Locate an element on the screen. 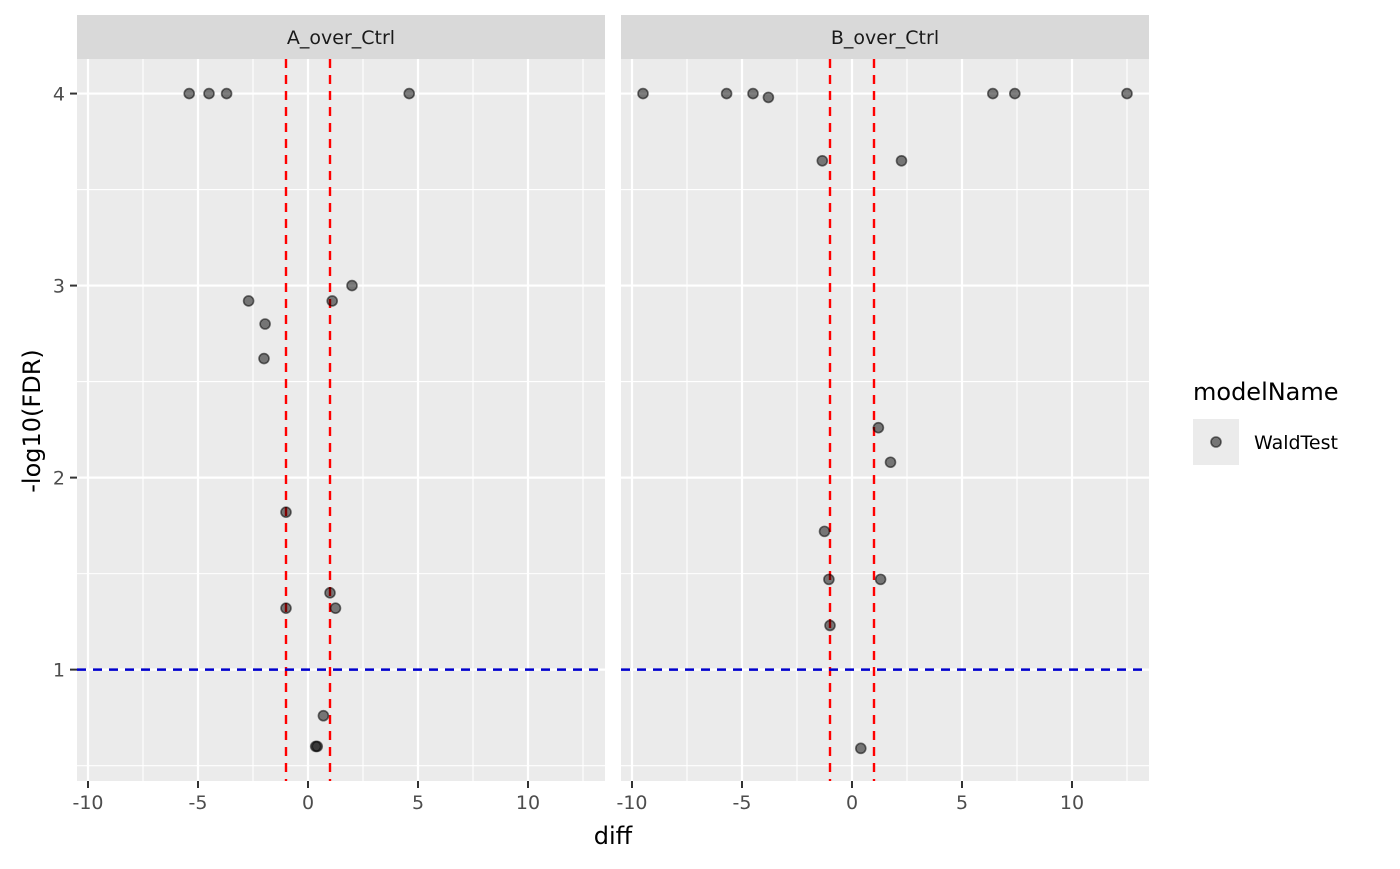 The height and width of the screenshot is (869, 1400). facet-strip-label: A_over_Ctrl is located at coordinates (341, 38).